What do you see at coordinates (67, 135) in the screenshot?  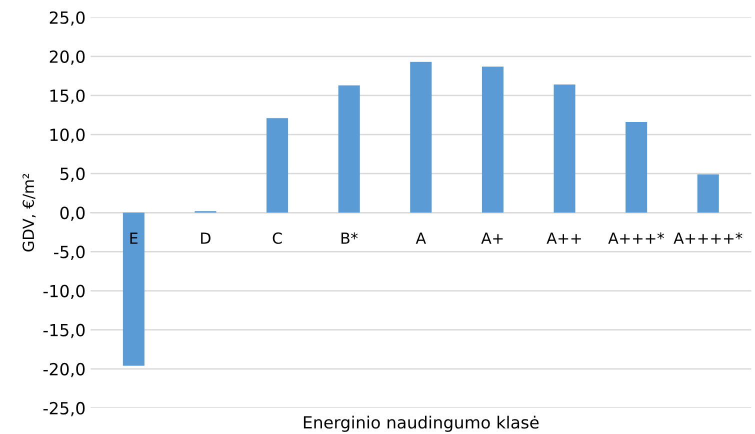 I see `y-tick-label: 10,0` at bounding box center [67, 135].